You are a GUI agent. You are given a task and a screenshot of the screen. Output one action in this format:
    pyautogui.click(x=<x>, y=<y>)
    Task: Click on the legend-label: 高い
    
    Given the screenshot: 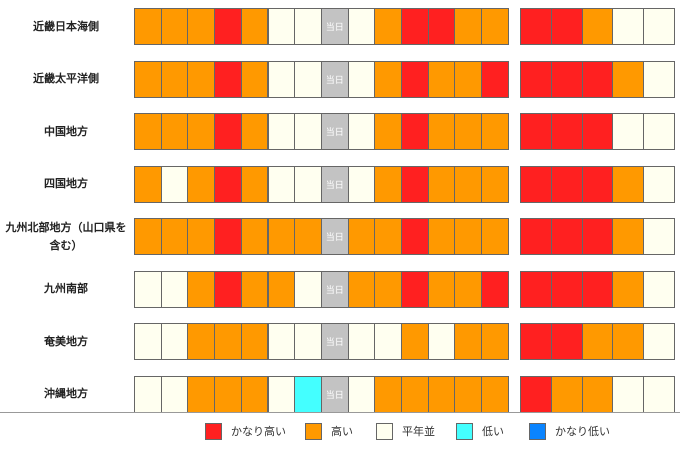 What is the action you would take?
    pyautogui.click(x=342, y=431)
    